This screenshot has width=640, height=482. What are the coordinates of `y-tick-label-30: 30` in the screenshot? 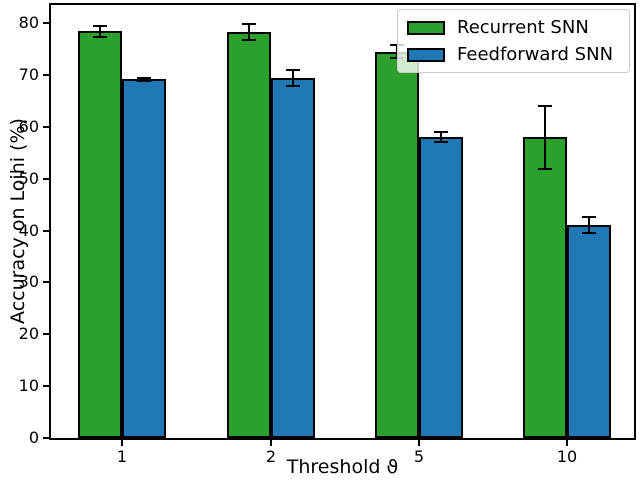 It's located at (28, 282).